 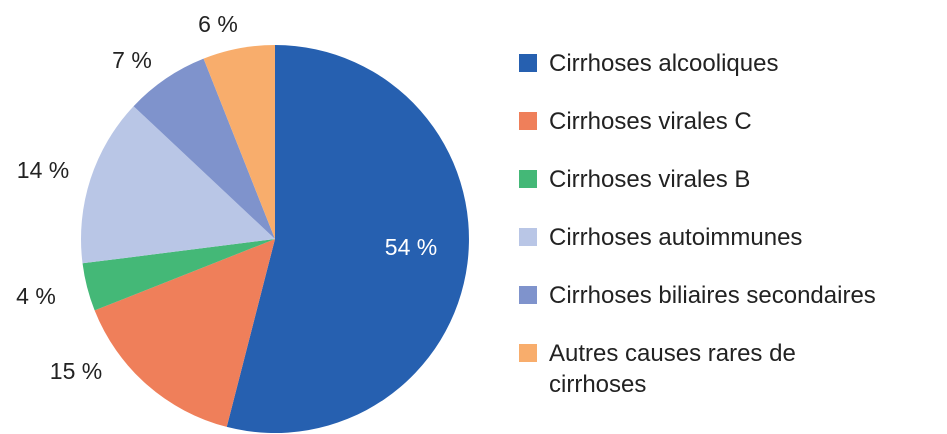 What do you see at coordinates (712, 295) in the screenshot?
I see `legend-label-5: Cirrhoses biliaires secondaires` at bounding box center [712, 295].